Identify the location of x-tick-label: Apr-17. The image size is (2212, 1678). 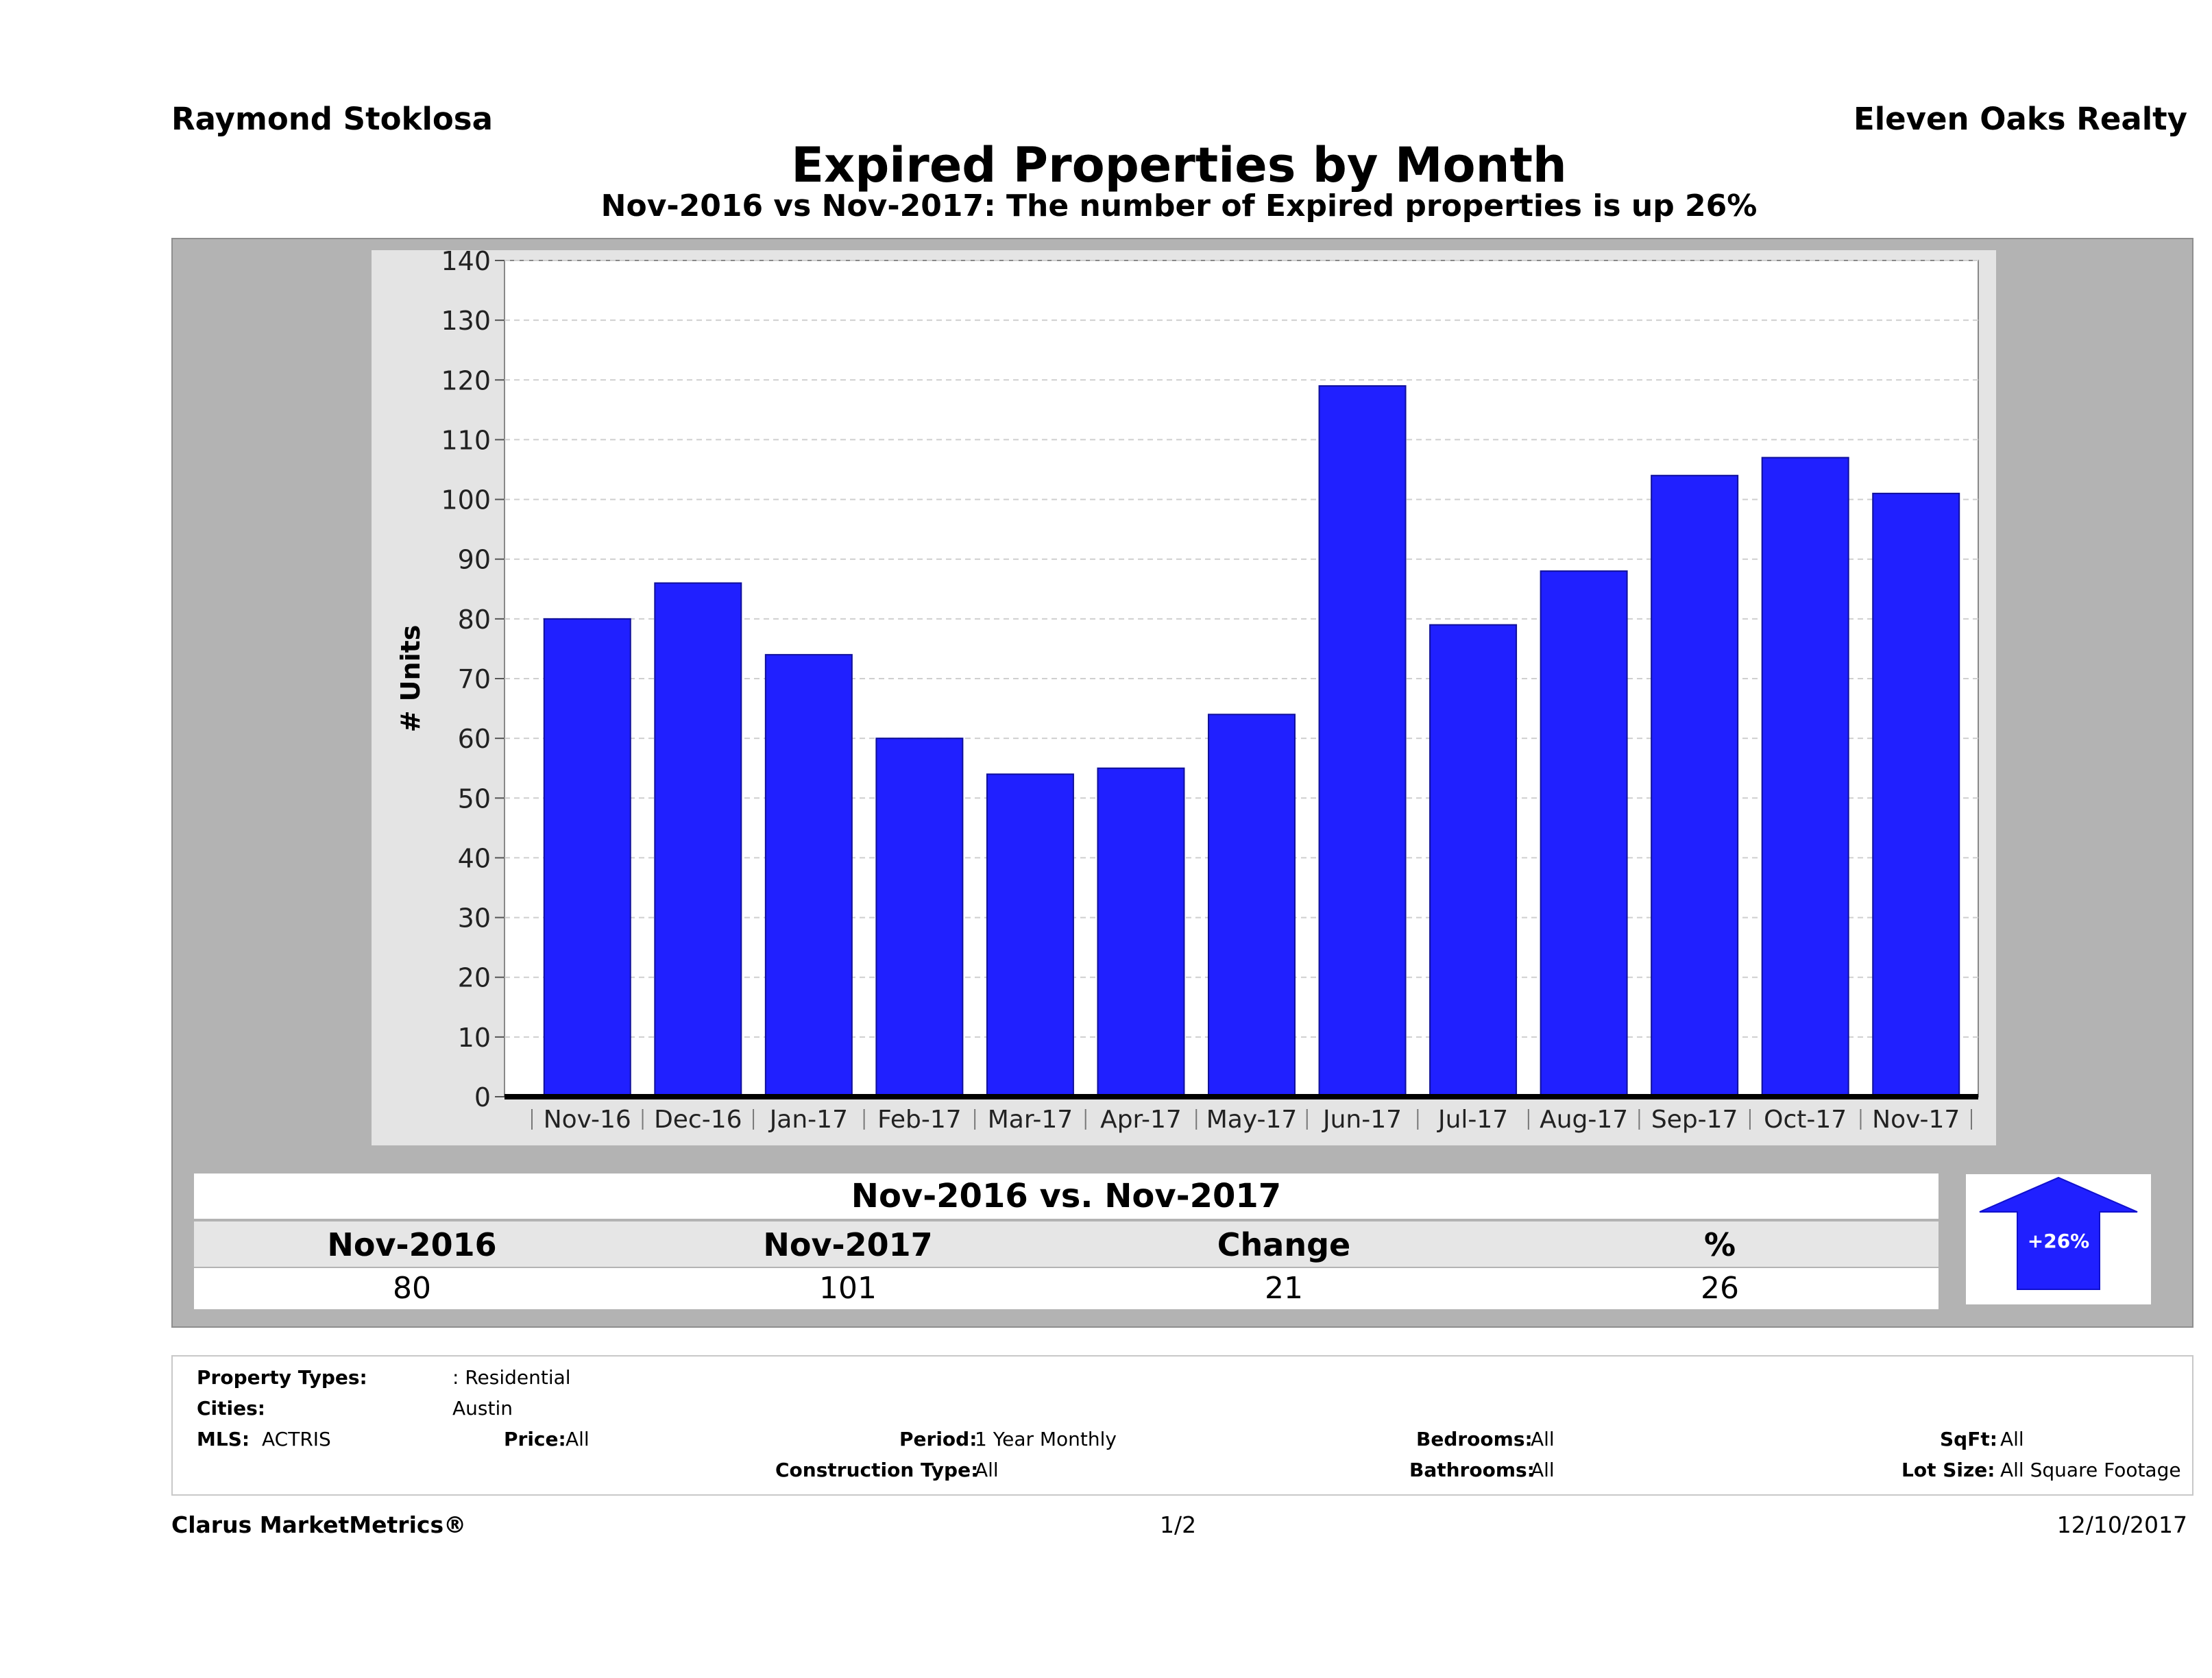
(1141, 1120).